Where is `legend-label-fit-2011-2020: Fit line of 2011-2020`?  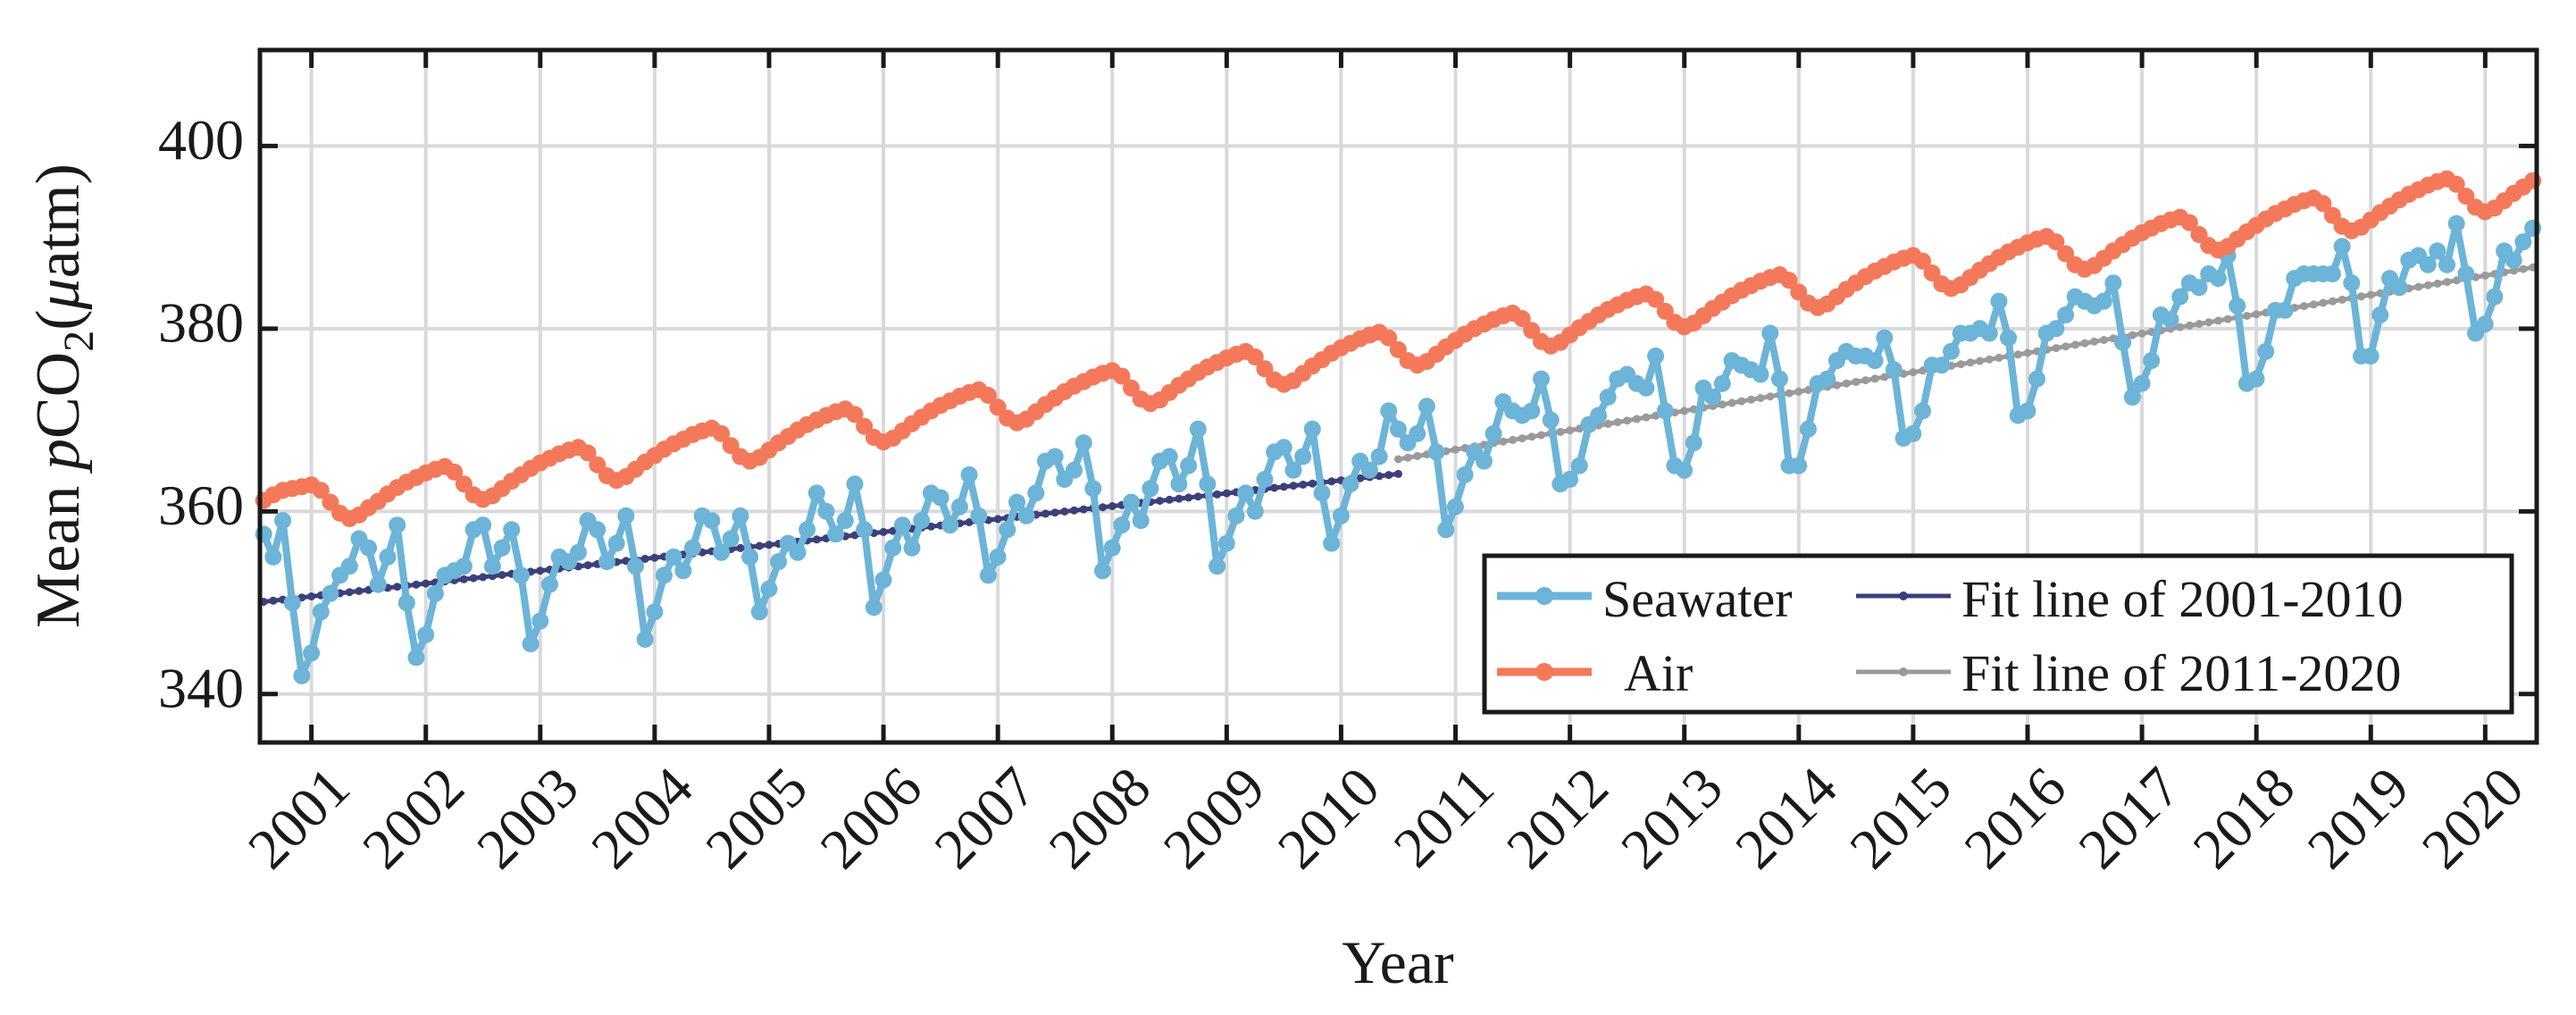
legend-label-fit-2011-2020: Fit line of 2011-2020 is located at coordinates (2181, 673).